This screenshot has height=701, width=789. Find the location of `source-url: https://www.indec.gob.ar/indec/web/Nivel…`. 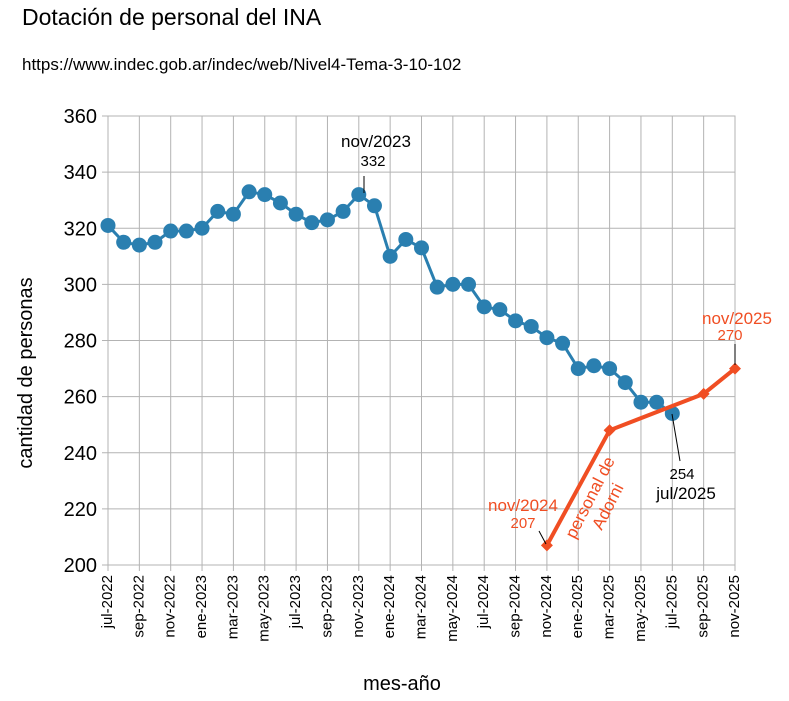

source-url: https://www.indec.gob.ar/indec/web/Nivel… is located at coordinates (242, 64).